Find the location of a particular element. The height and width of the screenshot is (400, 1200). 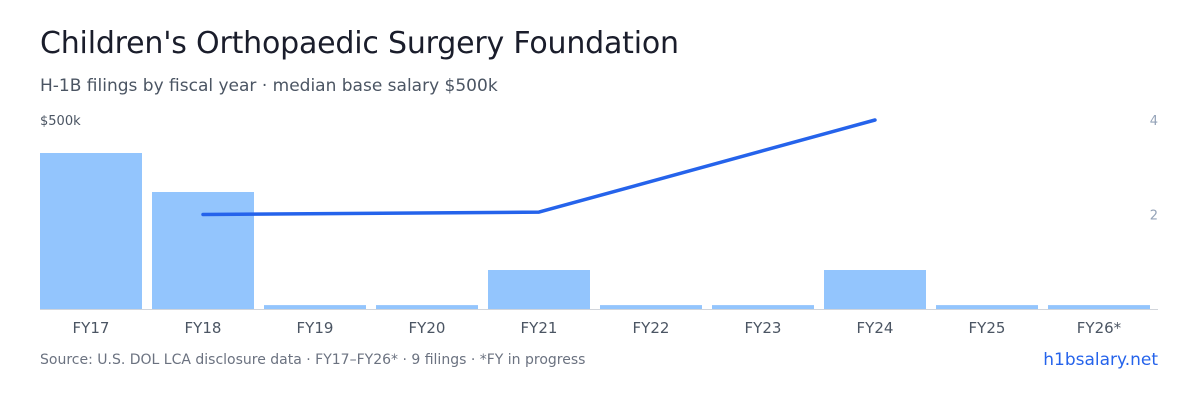

series-line is located at coordinates (539, 167).